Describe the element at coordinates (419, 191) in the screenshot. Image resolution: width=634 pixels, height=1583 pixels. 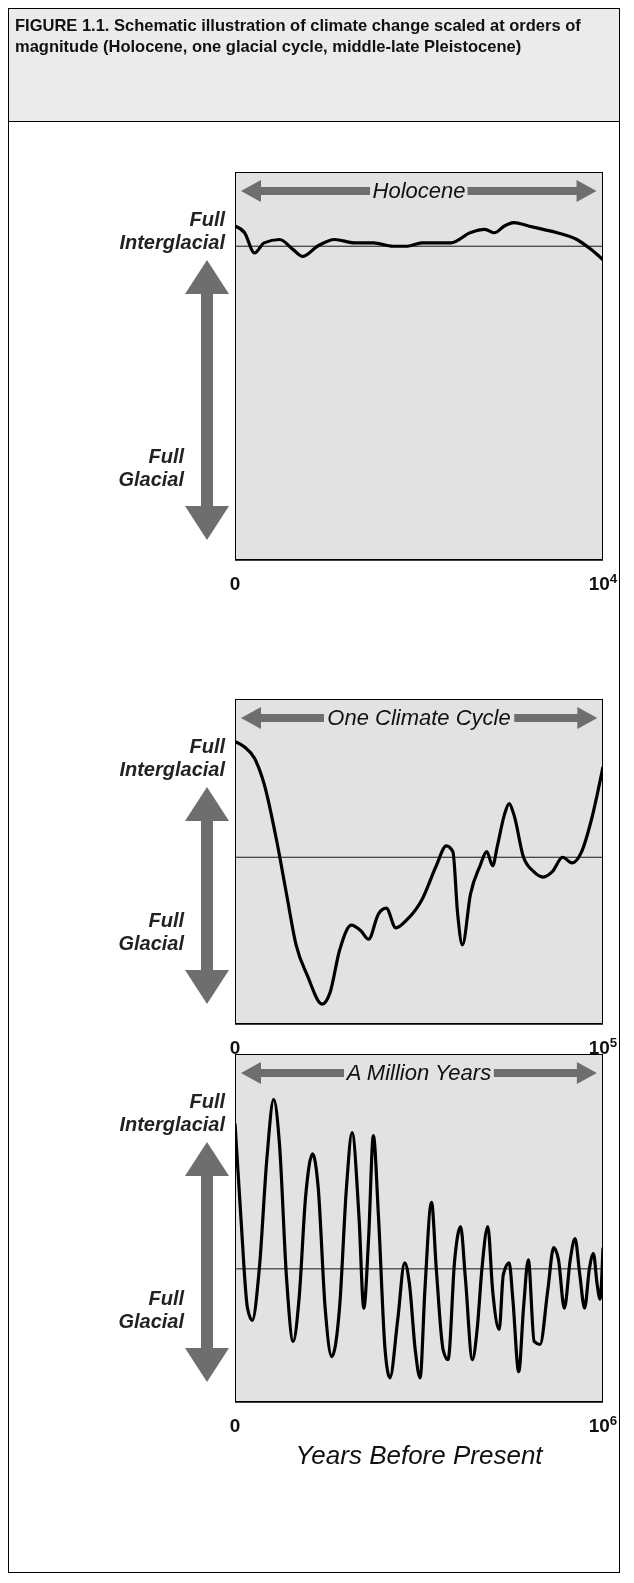
I see `chart-subtitle: Holocene` at that location.